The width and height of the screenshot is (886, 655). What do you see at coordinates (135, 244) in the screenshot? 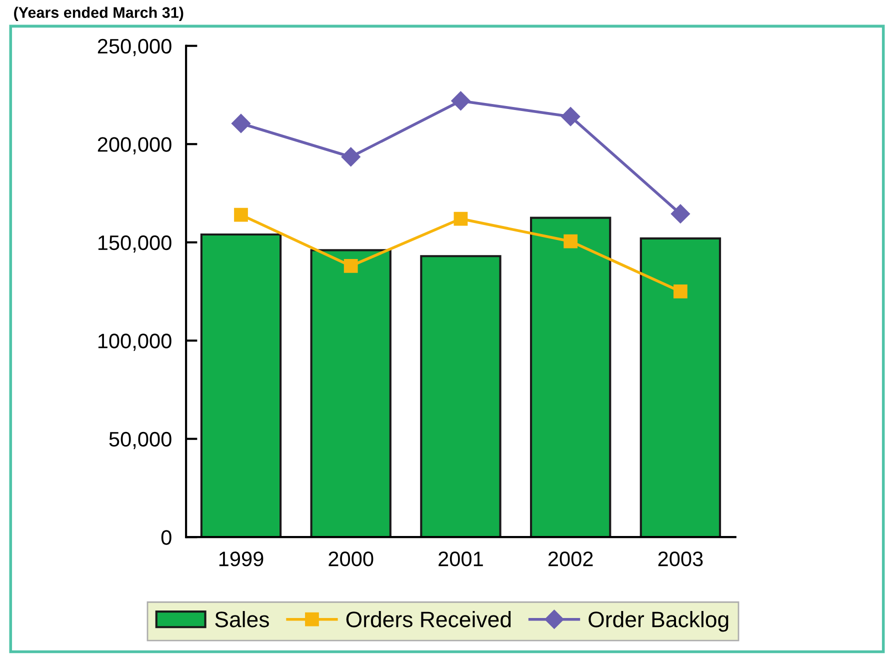
I see `y-tick-label: 150,000` at bounding box center [135, 244].